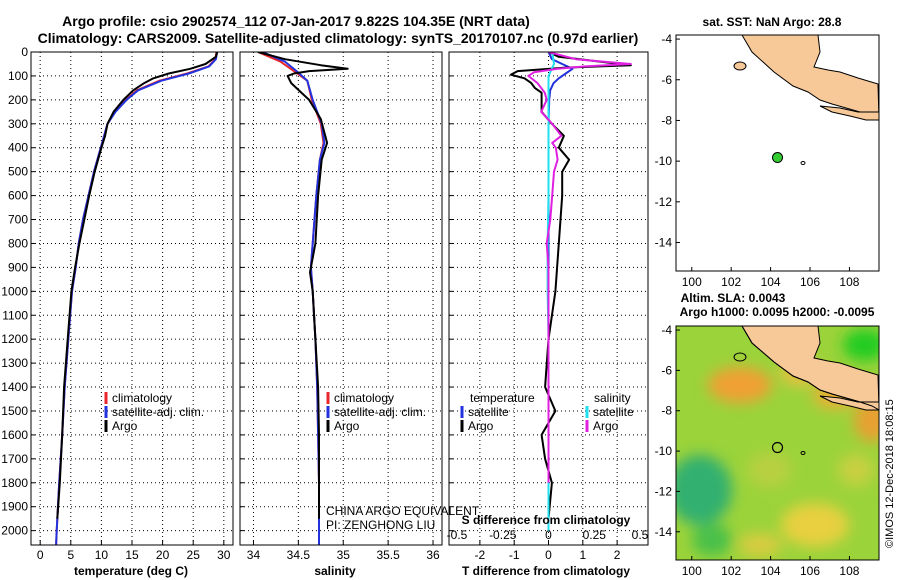  What do you see at coordinates (579, 267) in the screenshot?
I see `series-salinity-argo` at bounding box center [579, 267].